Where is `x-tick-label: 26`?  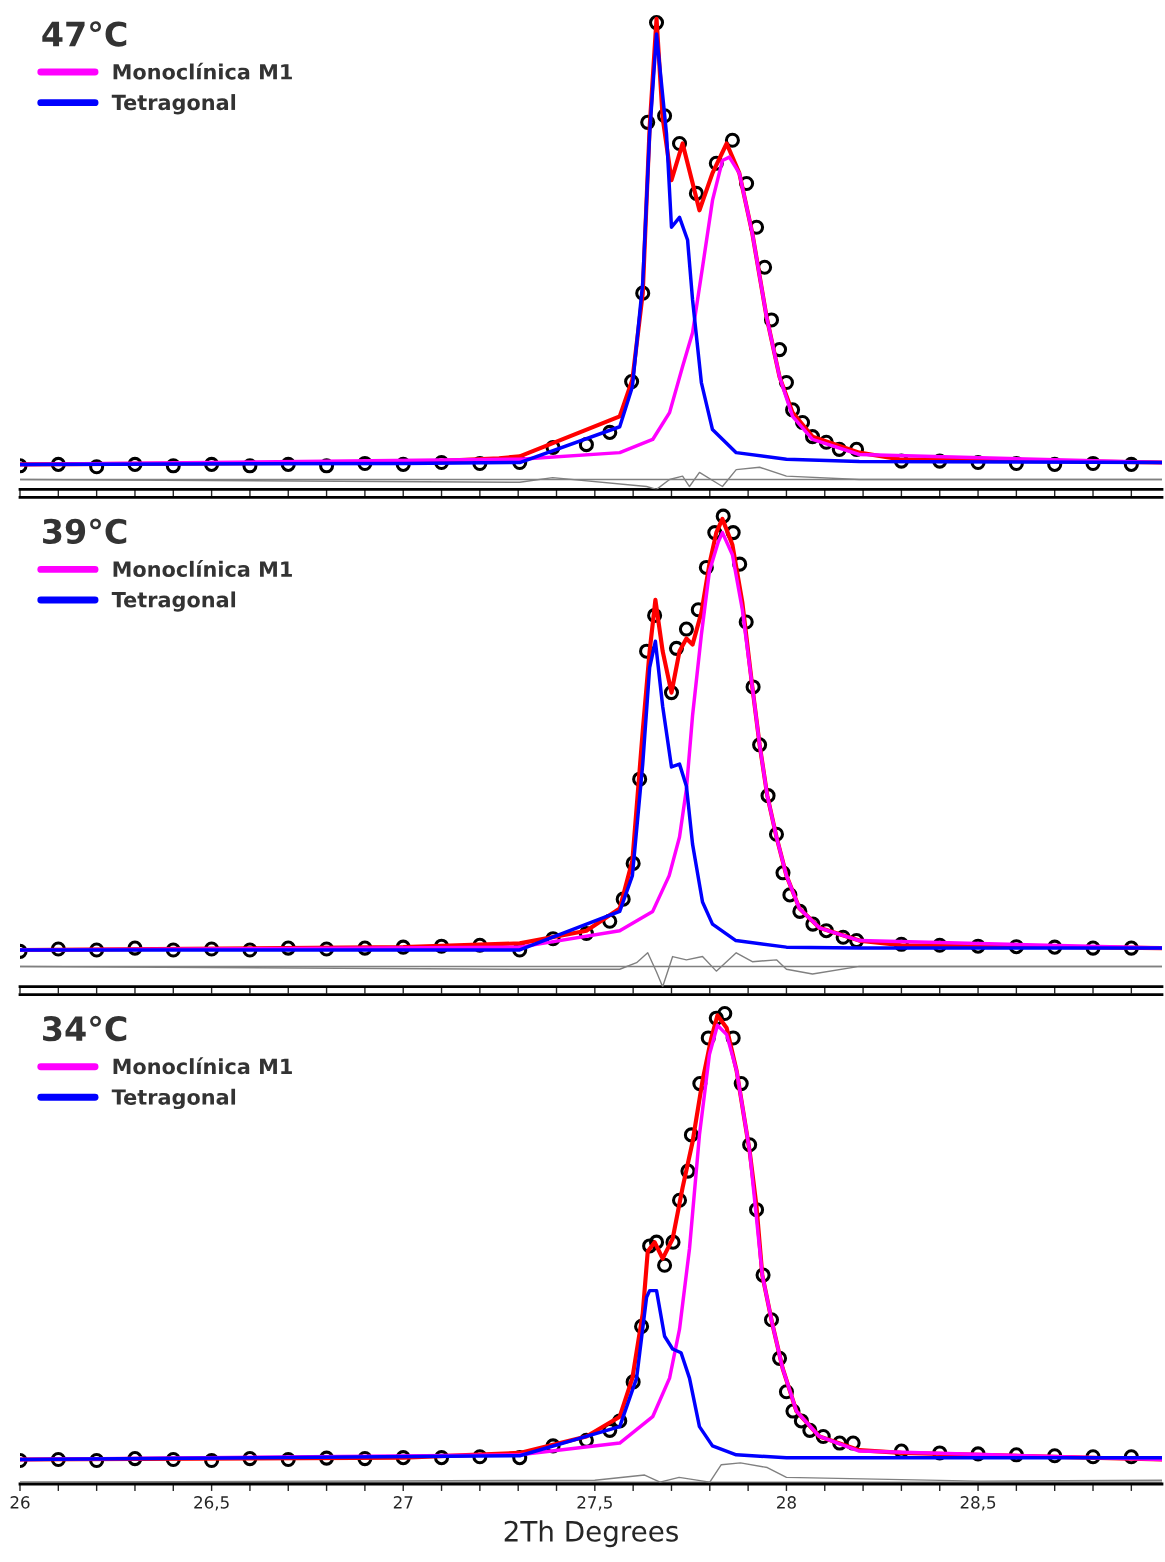 x-tick-label: 26 is located at coordinates (20, 1502).